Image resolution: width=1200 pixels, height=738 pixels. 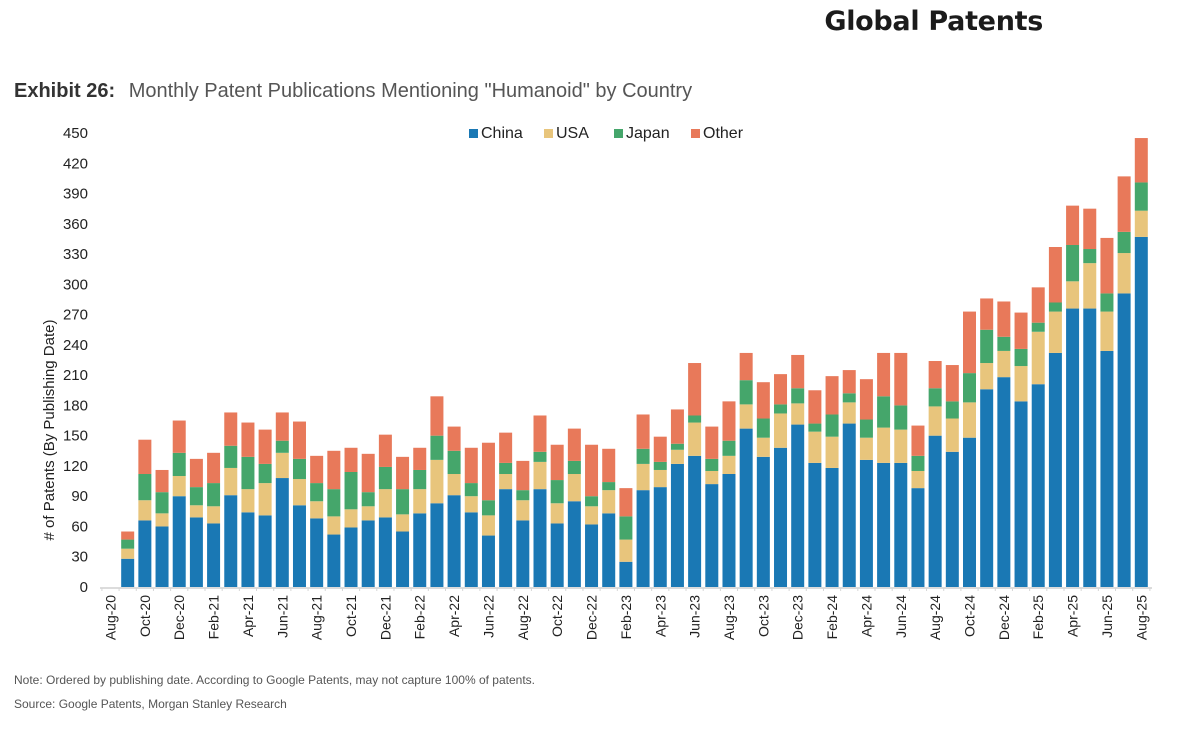 What do you see at coordinates (832, 617) in the screenshot?
I see `x-tick-label: Feb-24` at bounding box center [832, 617].